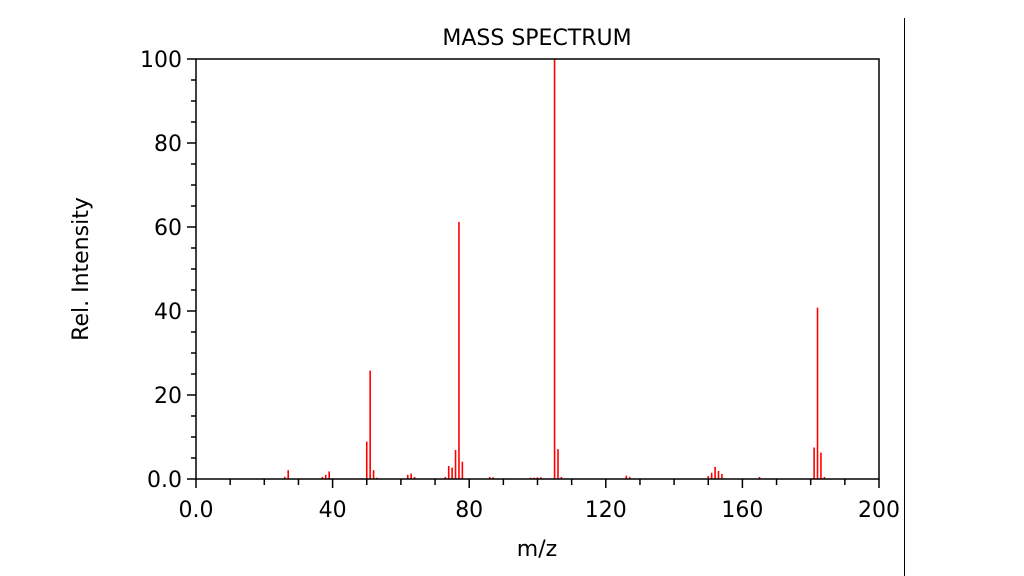 The height and width of the screenshot is (576, 1024). What do you see at coordinates (164, 480) in the screenshot?
I see `y-tick-label: 0.0` at bounding box center [164, 480].